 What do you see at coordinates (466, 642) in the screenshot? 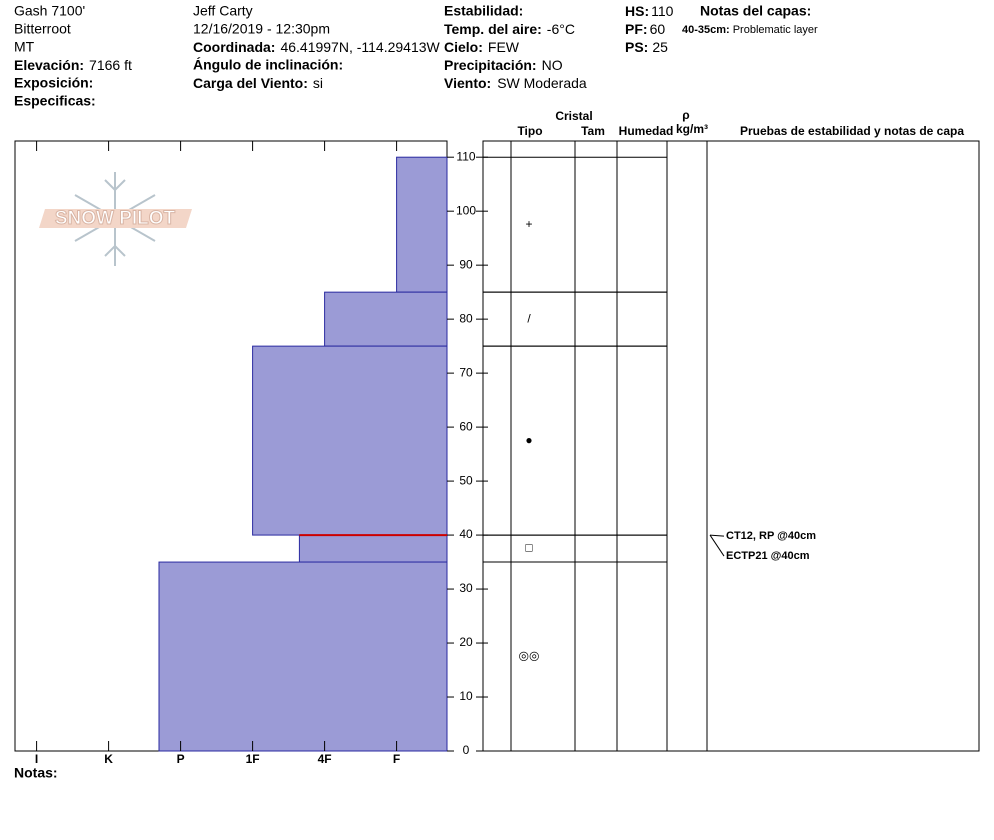
I see `y-tick-label: 20` at bounding box center [466, 642].